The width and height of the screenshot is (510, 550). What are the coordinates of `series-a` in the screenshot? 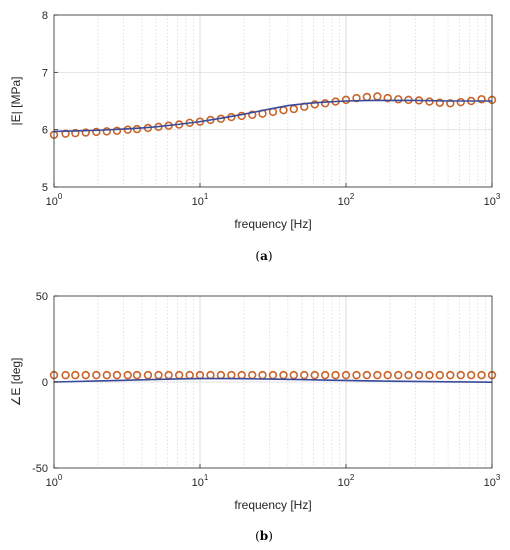 It's located at (273, 116).